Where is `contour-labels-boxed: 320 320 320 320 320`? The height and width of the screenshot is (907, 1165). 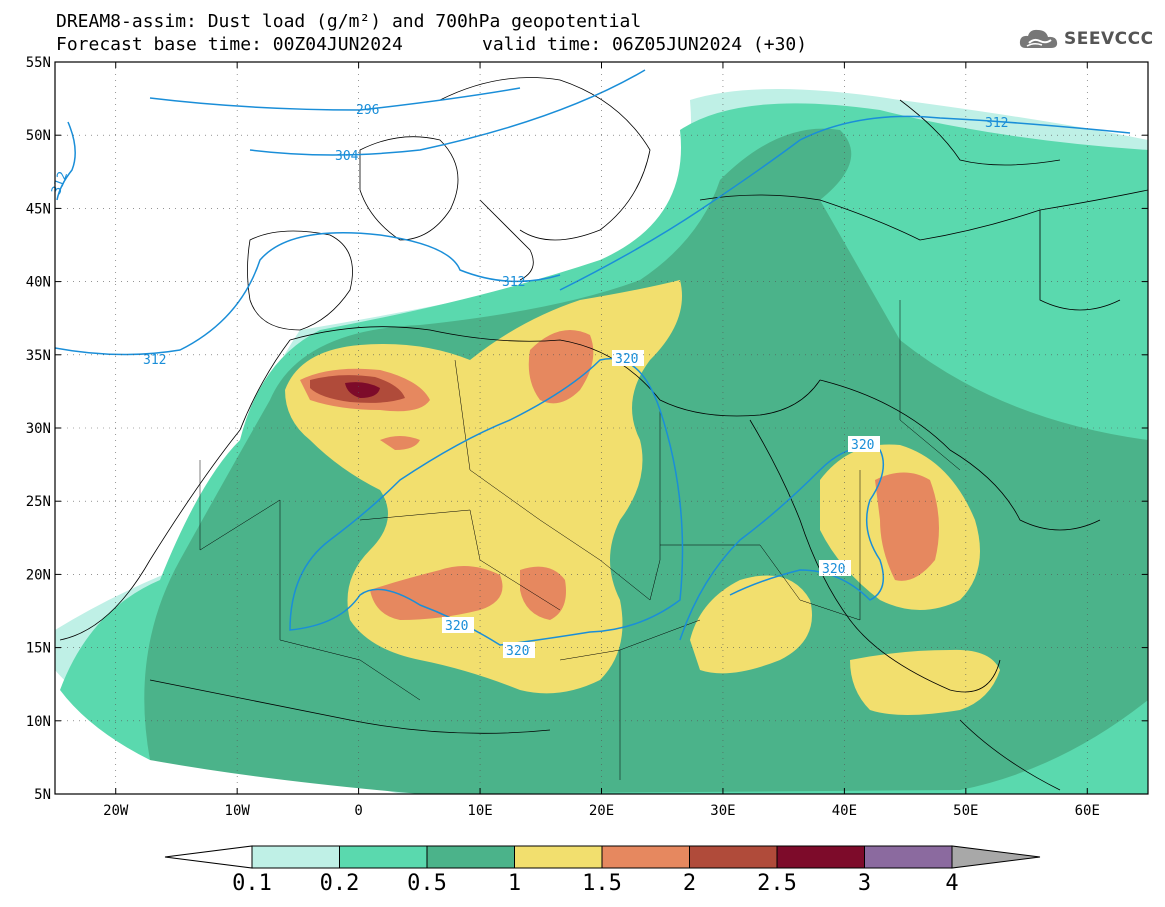
contour-labels-boxed: 320 320 320 320 320 is located at coordinates (661, 504).